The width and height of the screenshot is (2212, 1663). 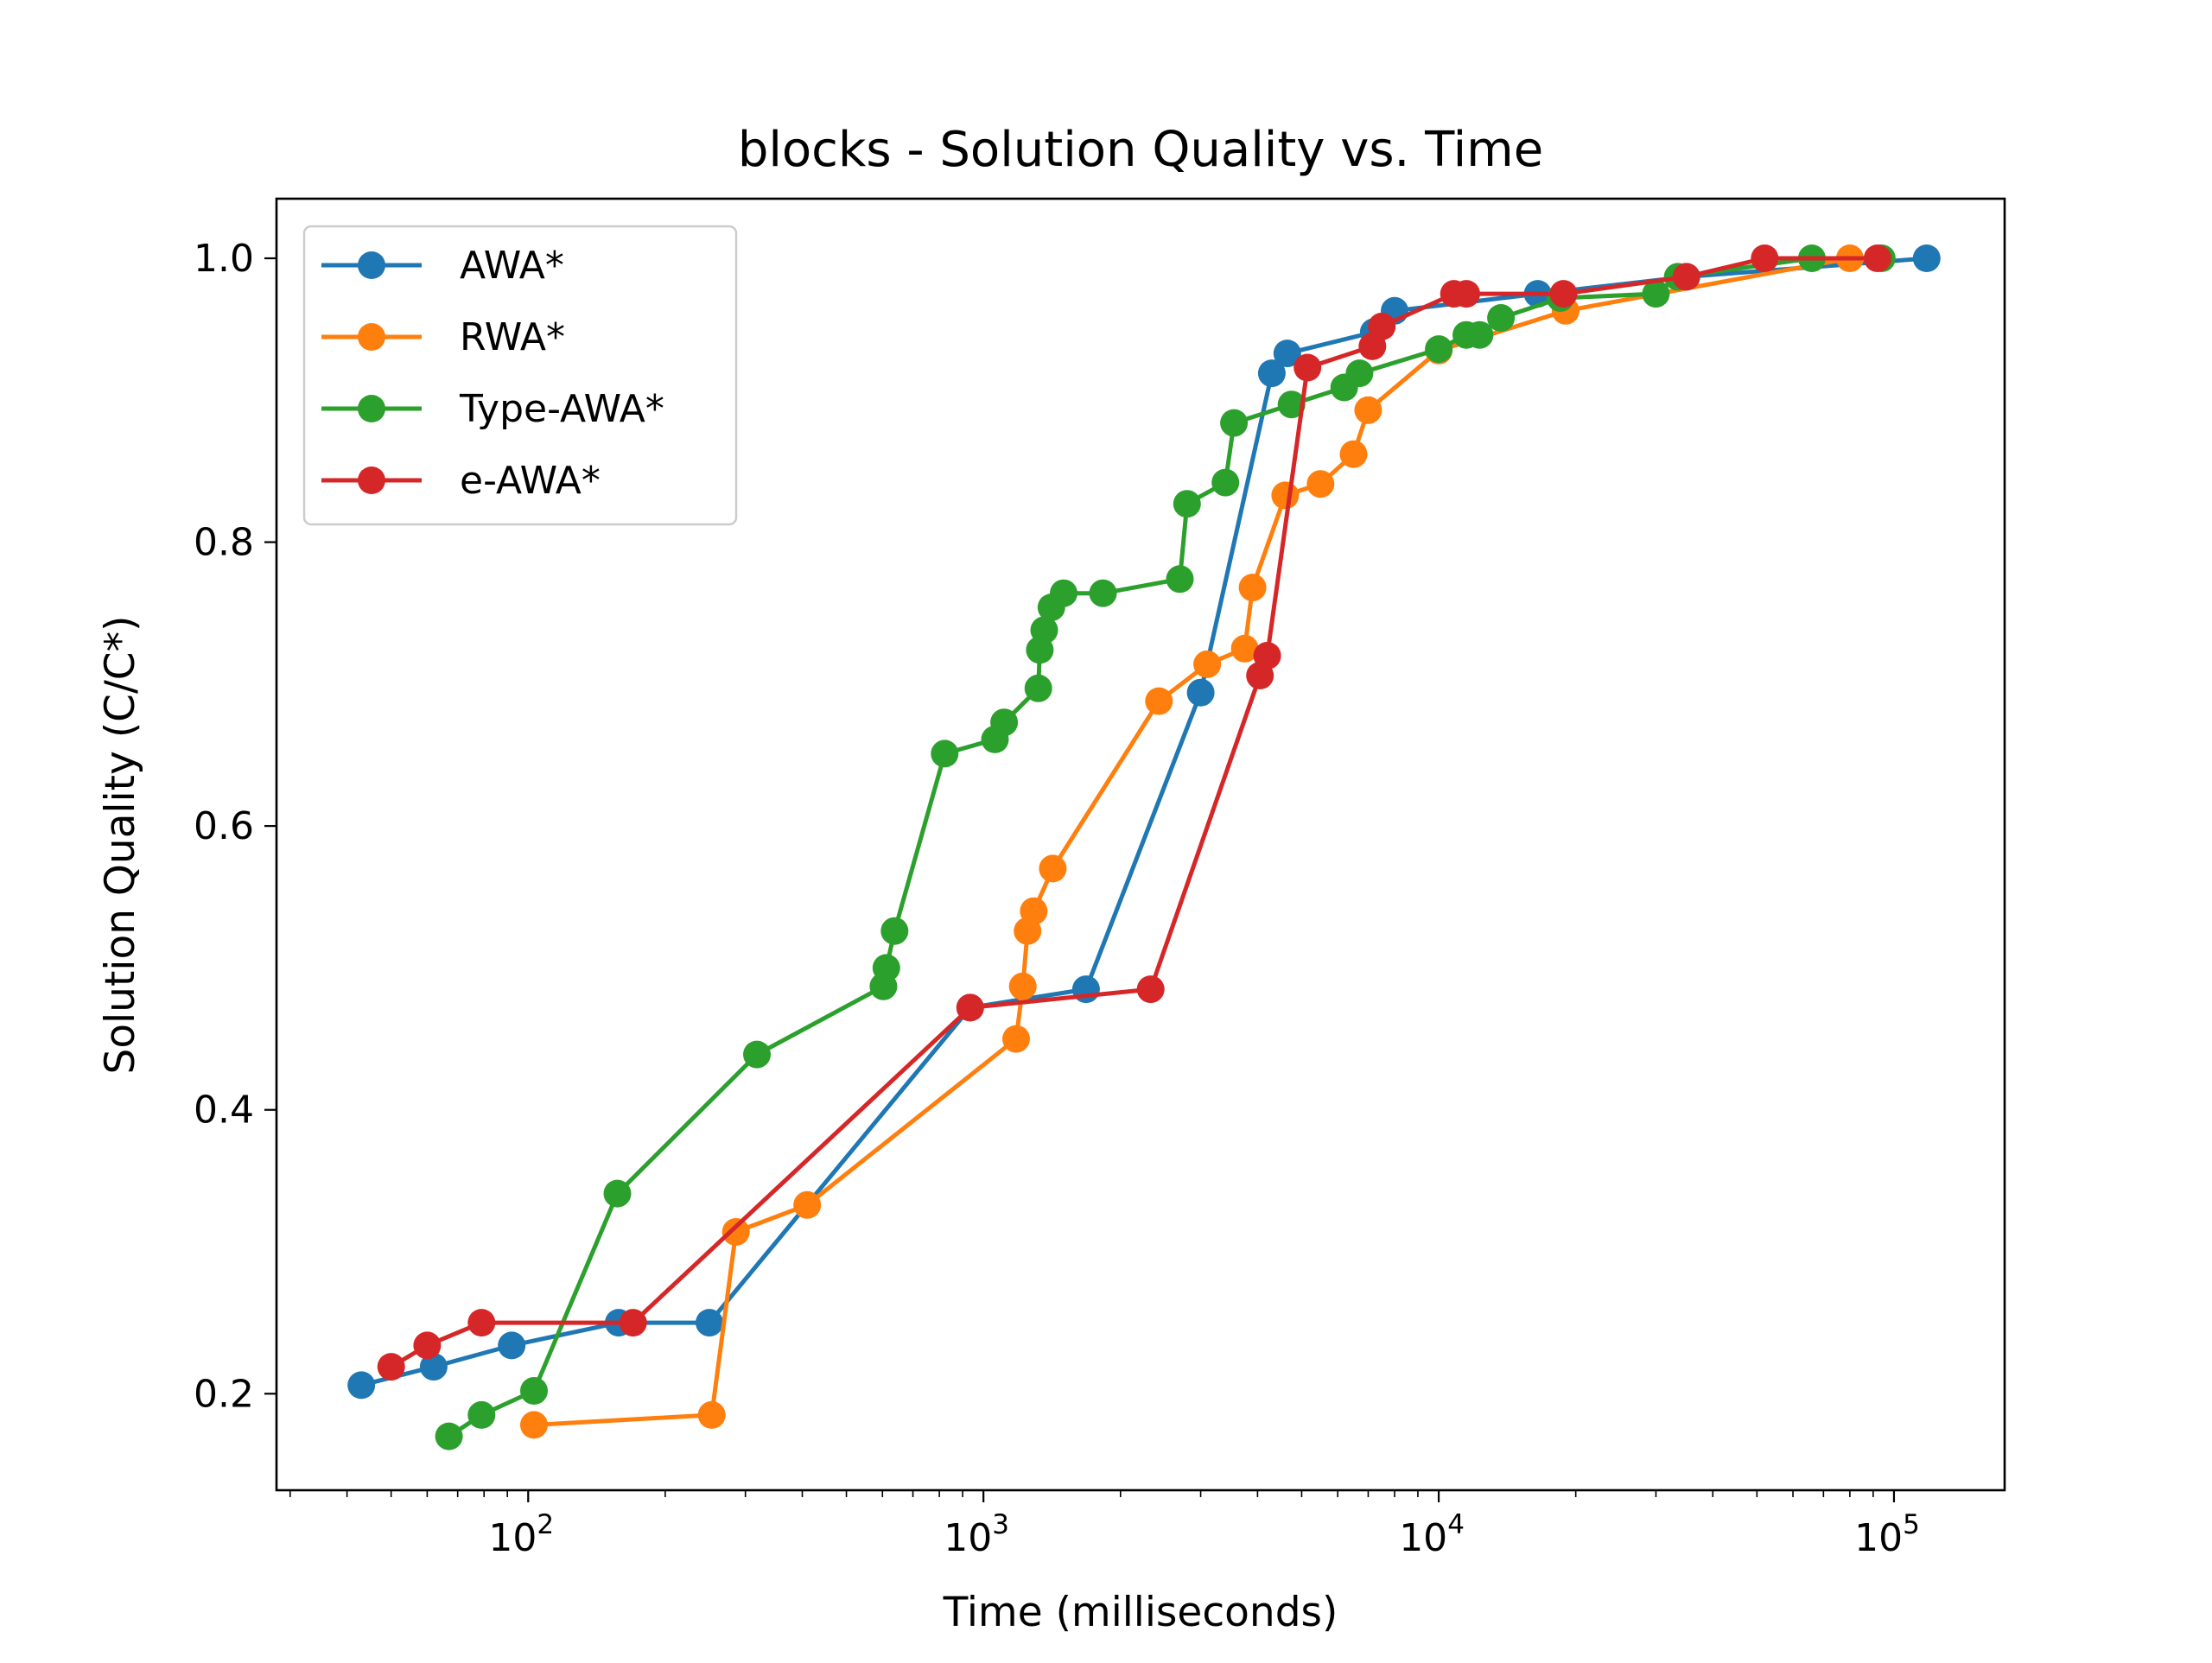 What do you see at coordinates (443, 337) in the screenshot?
I see `legend-item: RWA*` at bounding box center [443, 337].